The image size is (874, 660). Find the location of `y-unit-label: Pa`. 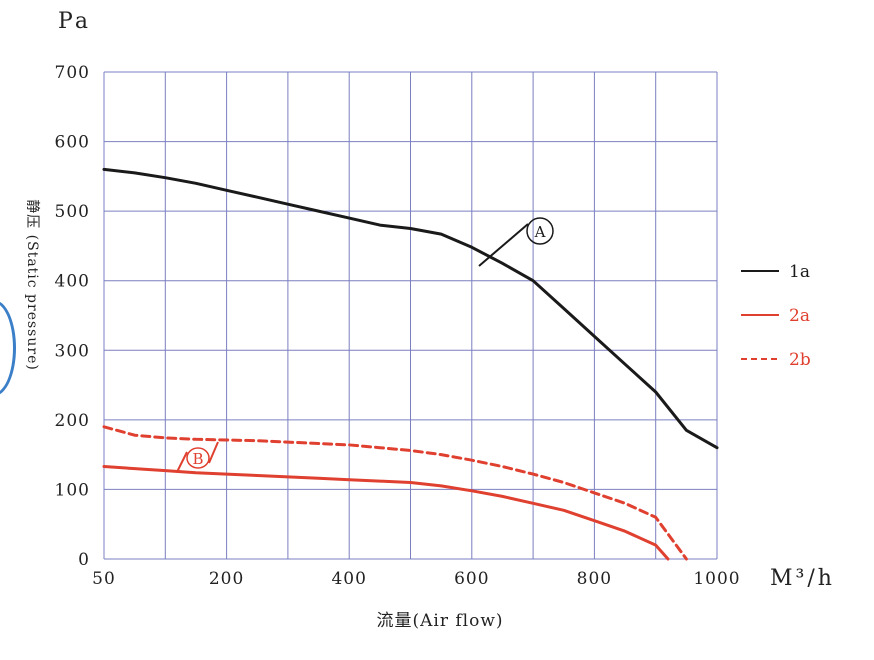

y-unit-label: Pa is located at coordinates (74, 21).